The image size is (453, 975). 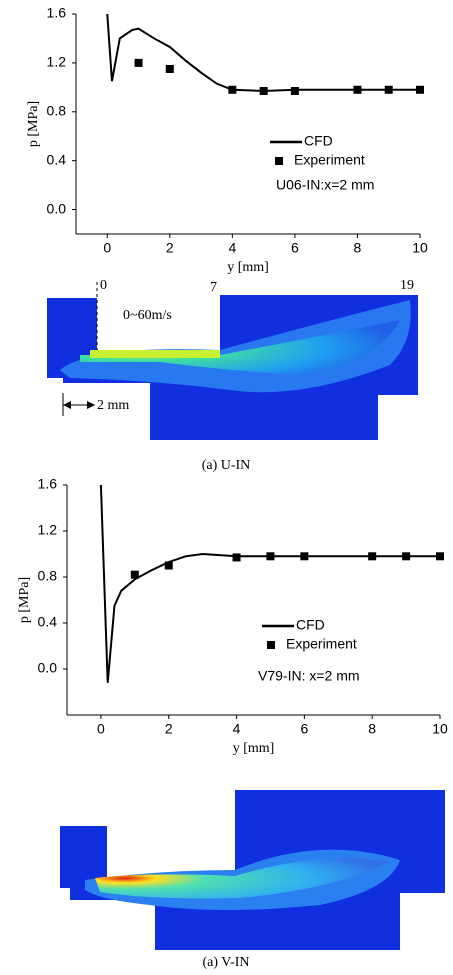 What do you see at coordinates (325, 185) in the screenshot?
I see `annotation: U06-IN:x=2 mm` at bounding box center [325, 185].